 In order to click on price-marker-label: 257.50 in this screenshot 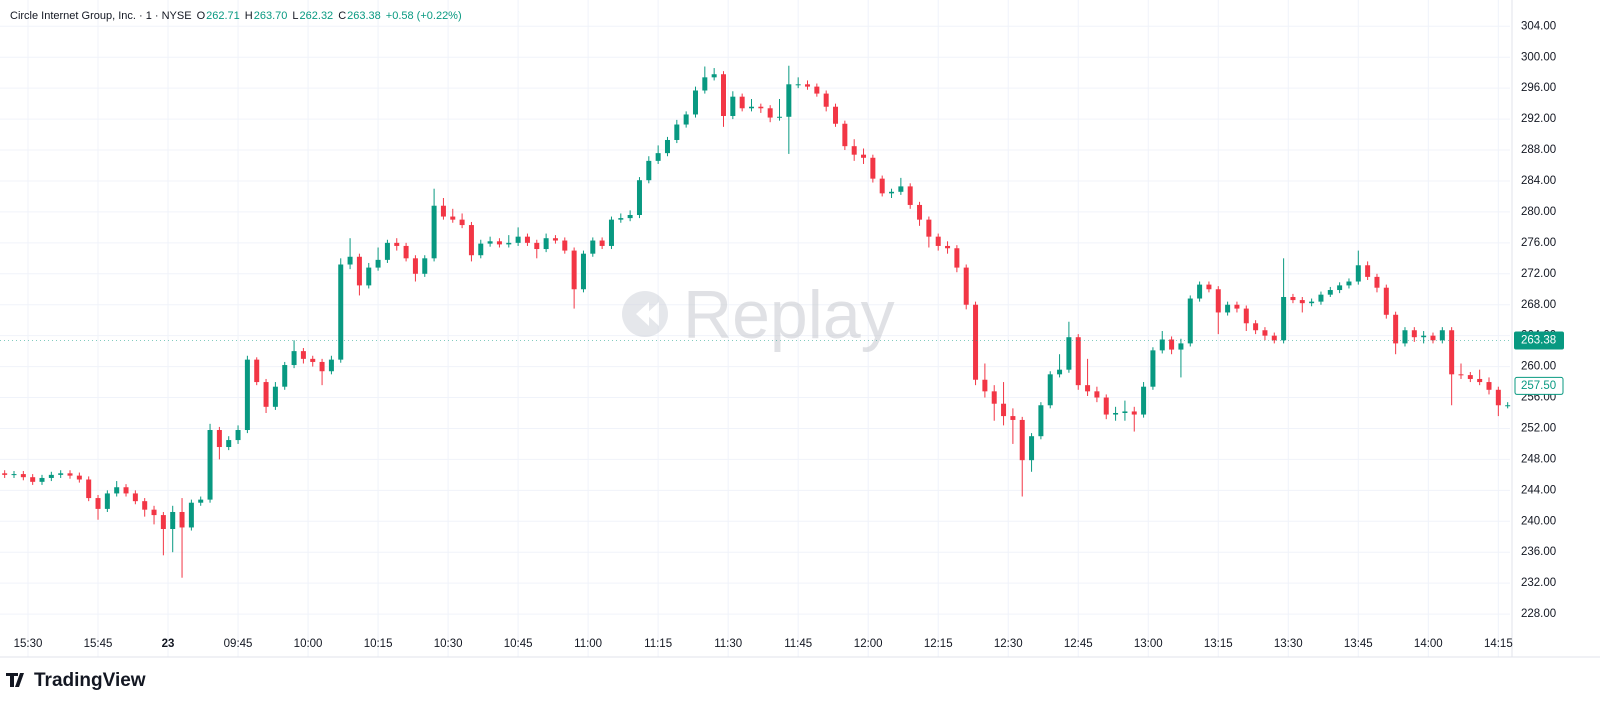, I will do `click(1538, 386)`.